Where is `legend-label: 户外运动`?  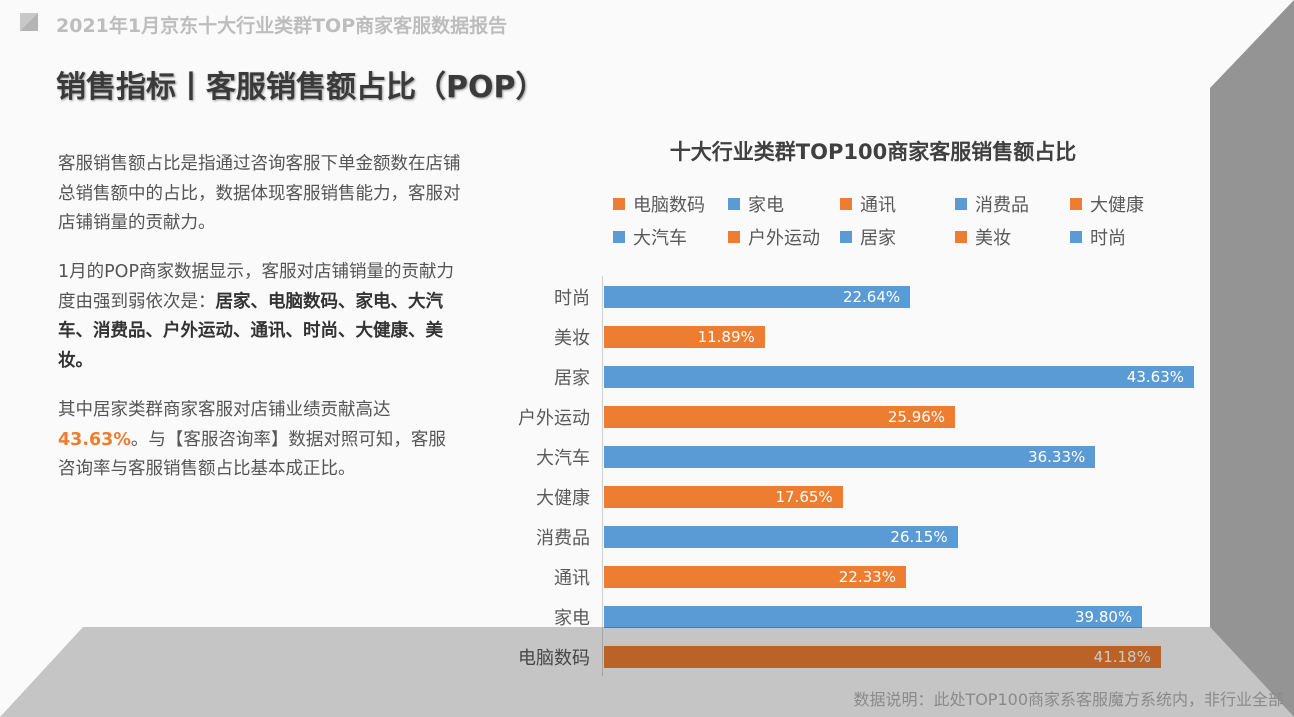
legend-label: 户外运动 is located at coordinates (784, 238).